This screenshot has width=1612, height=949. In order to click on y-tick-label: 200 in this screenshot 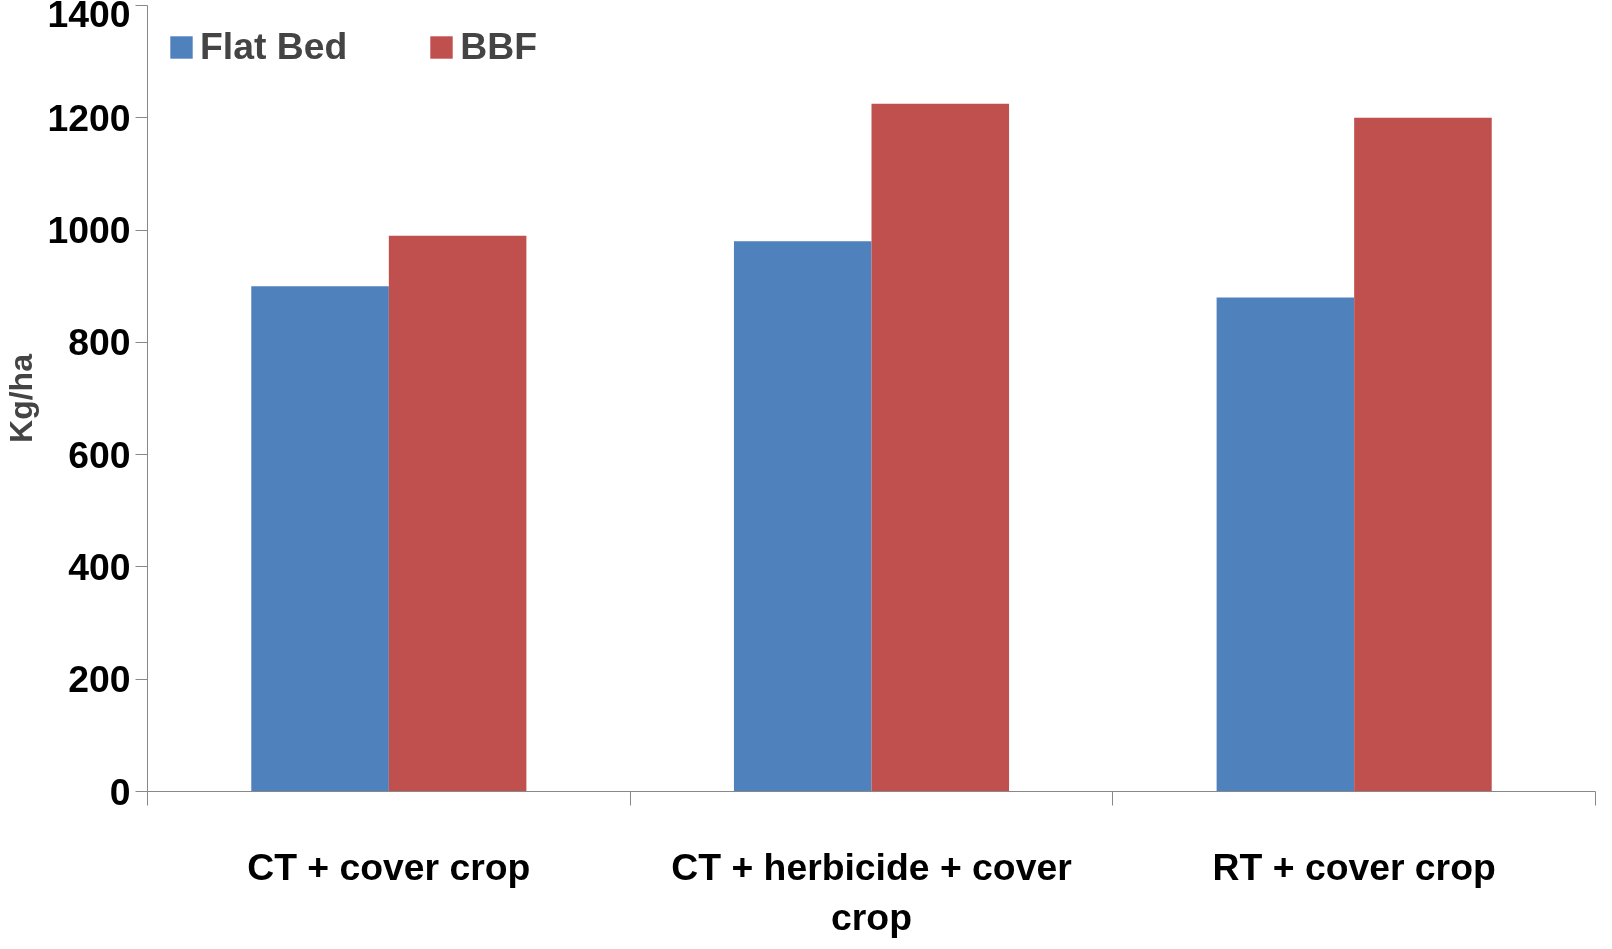, I will do `click(99, 679)`.